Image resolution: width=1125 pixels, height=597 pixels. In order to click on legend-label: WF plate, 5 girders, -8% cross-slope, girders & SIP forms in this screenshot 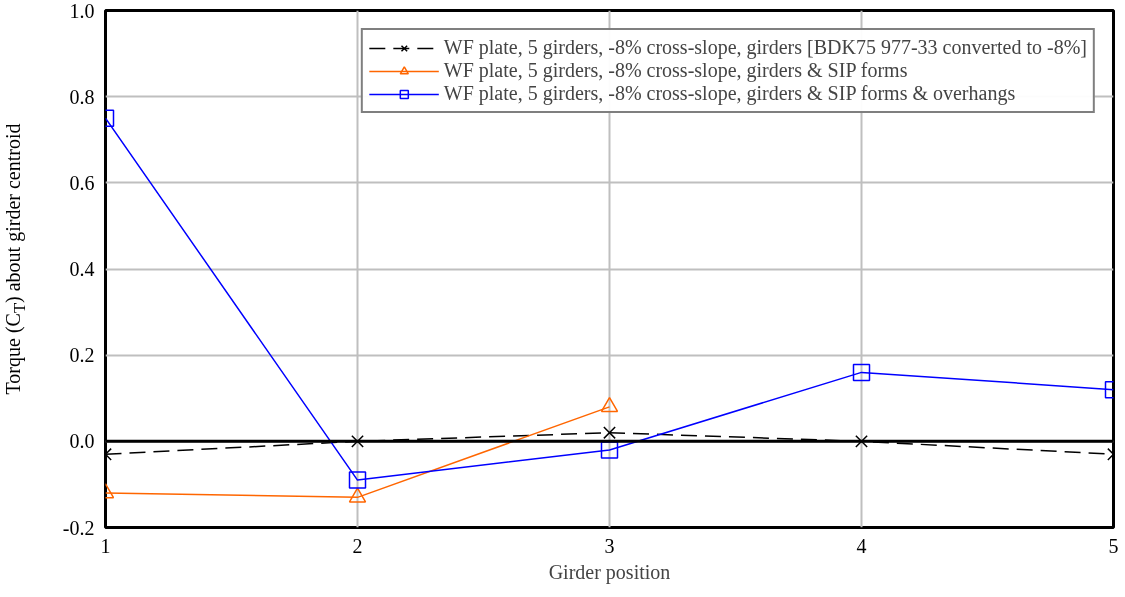, I will do `click(675, 70)`.